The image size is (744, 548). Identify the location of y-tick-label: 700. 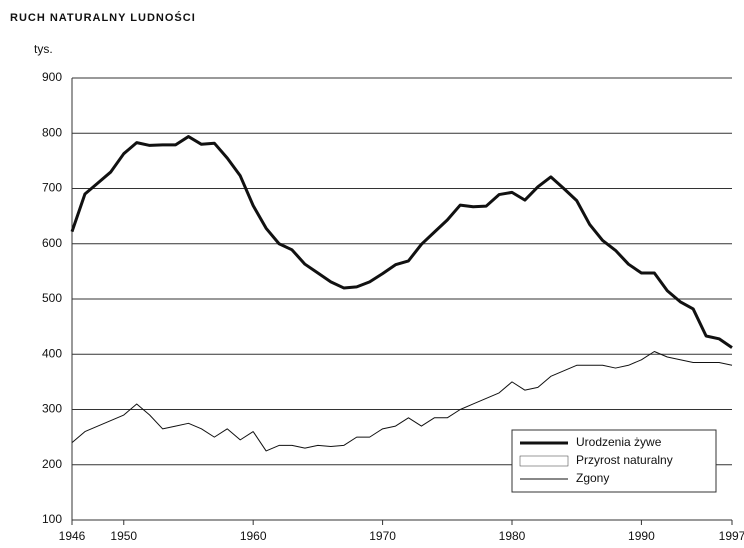
(52, 188).